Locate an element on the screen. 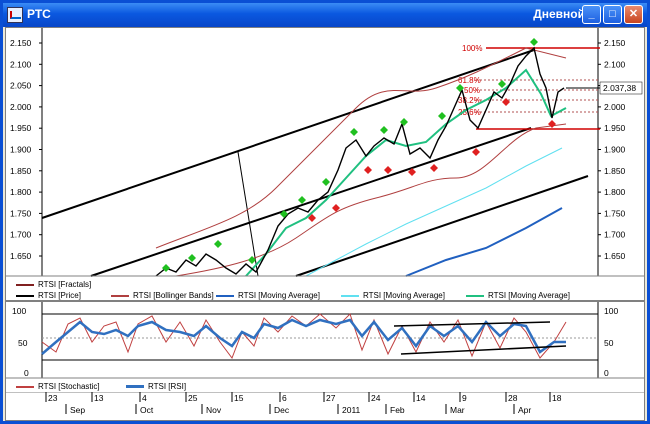 This screenshot has width=650, height=424. price-tick-right: 1.850 is located at coordinates (615, 171).